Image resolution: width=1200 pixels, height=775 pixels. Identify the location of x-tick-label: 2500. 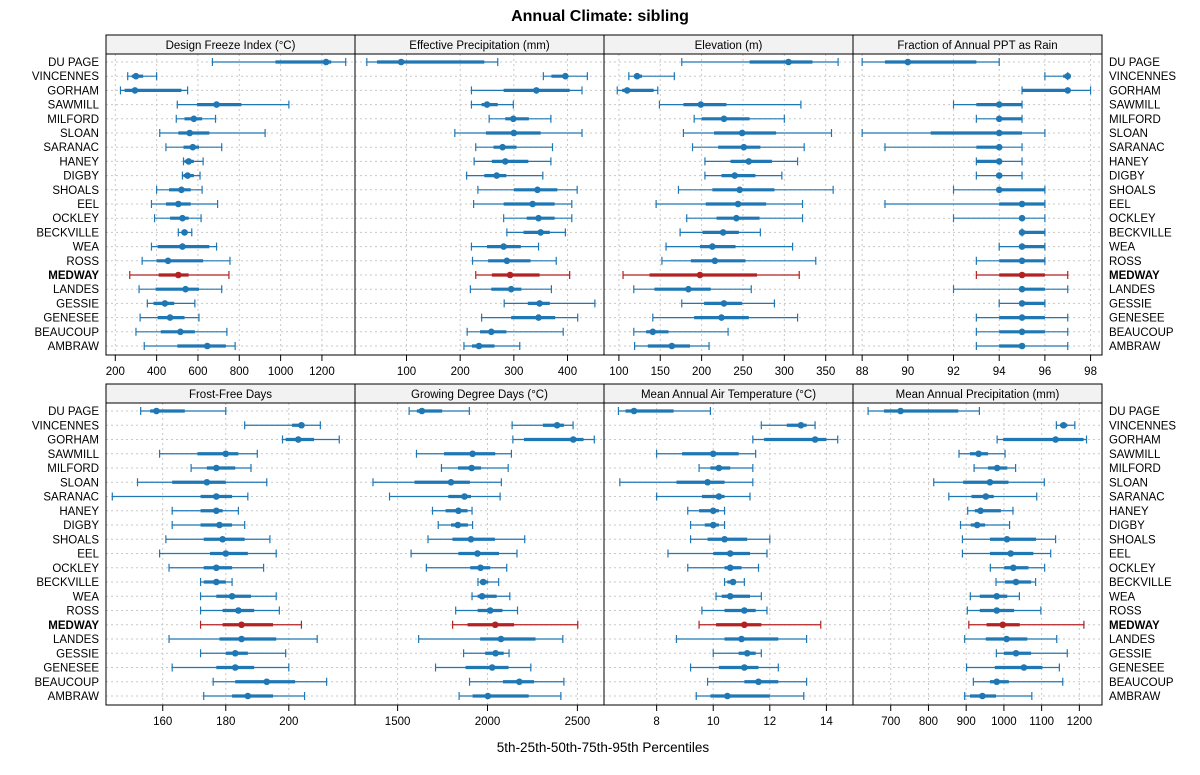
(578, 722).